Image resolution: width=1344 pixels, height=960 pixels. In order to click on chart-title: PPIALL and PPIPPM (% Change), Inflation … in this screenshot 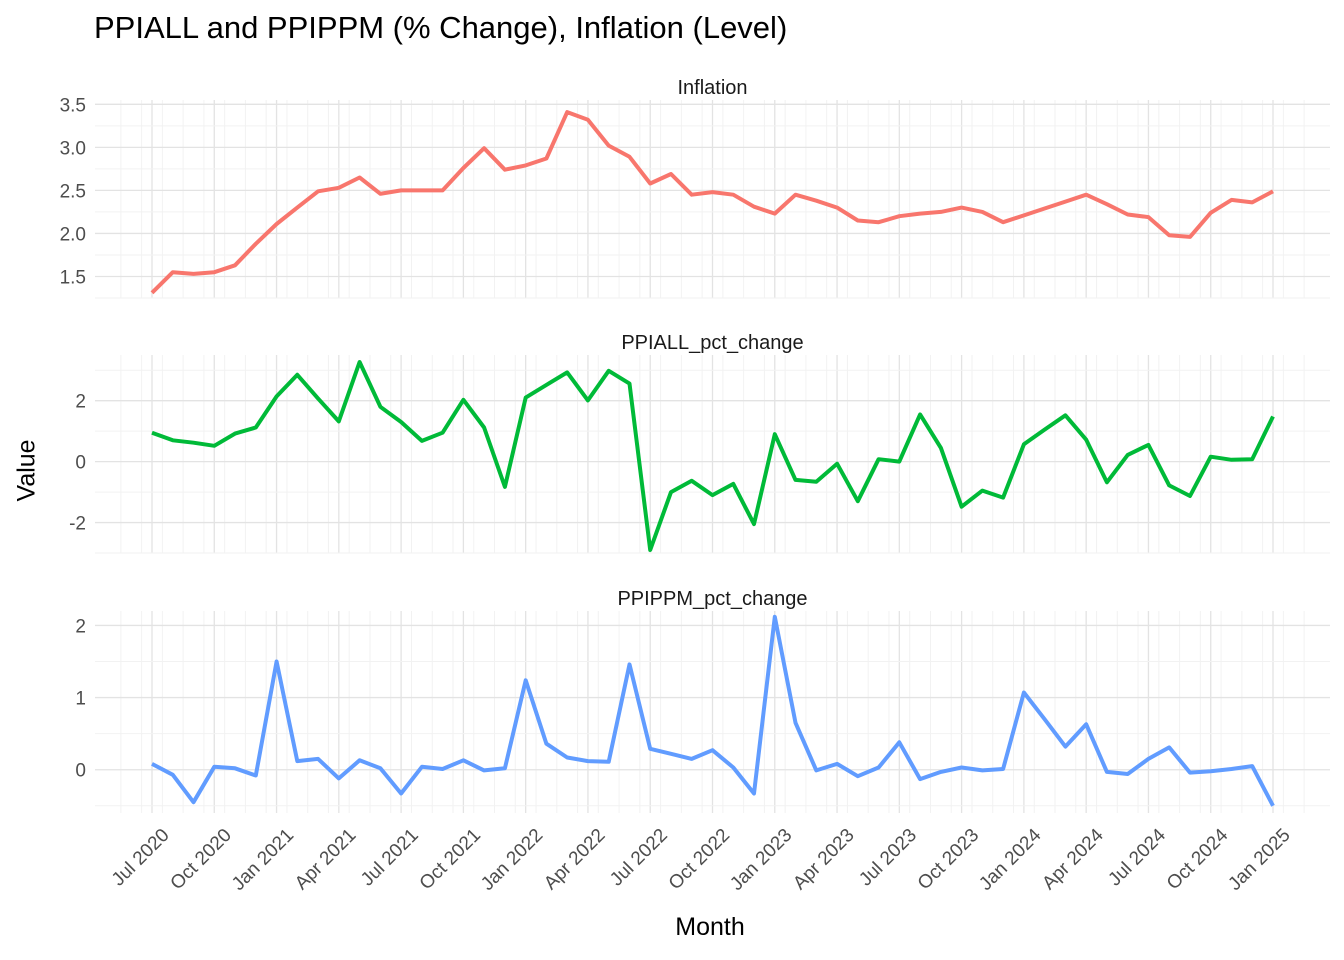, I will do `click(441, 27)`.